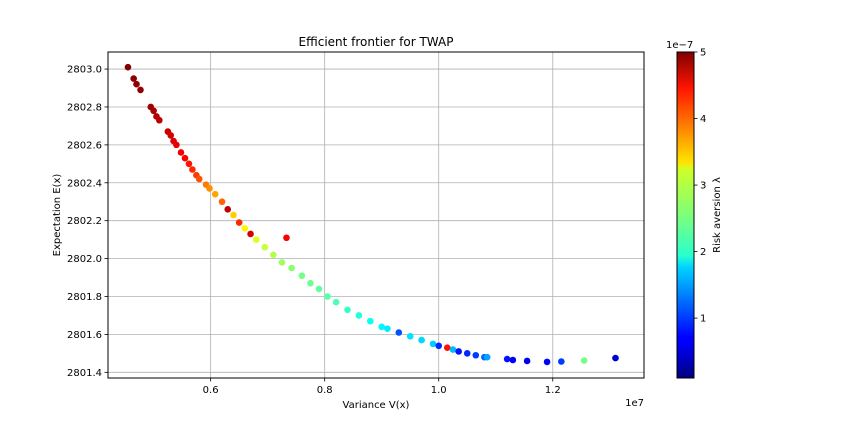  Describe the element at coordinates (703, 53) in the screenshot. I see `colorbar-tick-label: 5` at that location.